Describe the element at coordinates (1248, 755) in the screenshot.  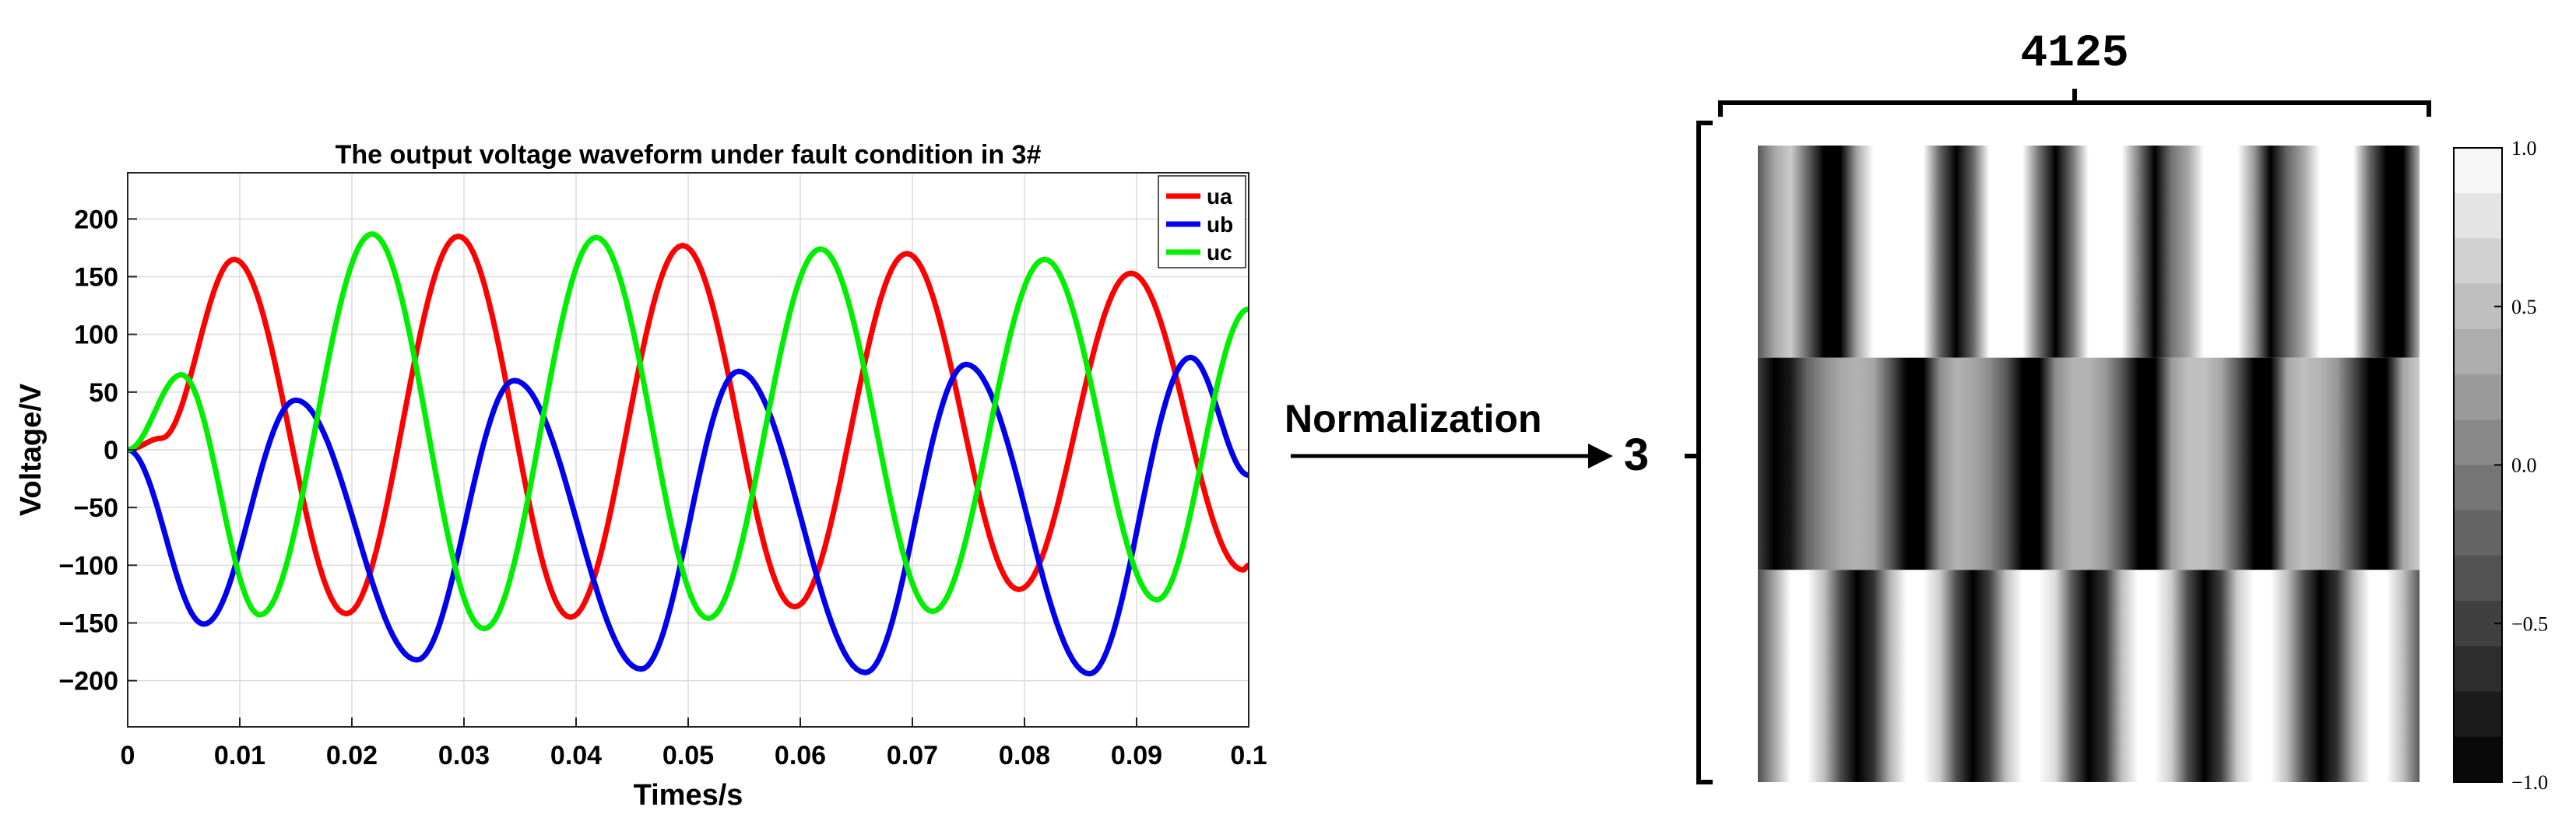
I see `x-tick-label: 0.1` at that location.